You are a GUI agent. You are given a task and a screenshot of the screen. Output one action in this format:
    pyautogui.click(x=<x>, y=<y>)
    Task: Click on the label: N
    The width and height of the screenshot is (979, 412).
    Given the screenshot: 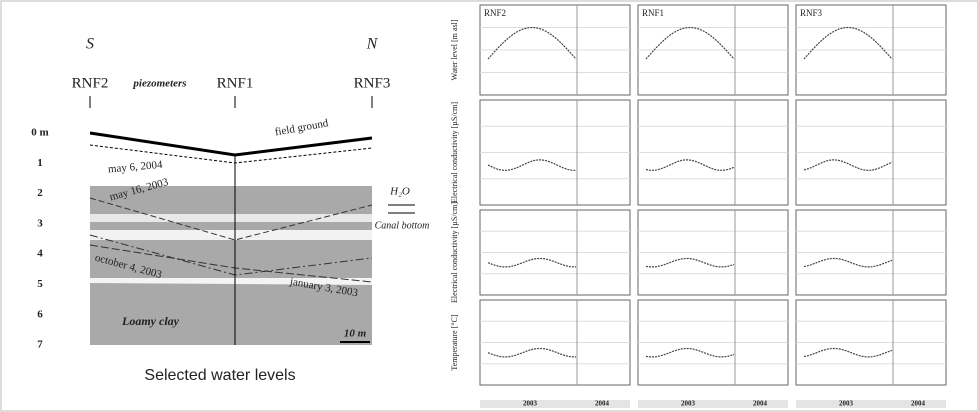 What is the action you would take?
    pyautogui.click(x=372, y=44)
    